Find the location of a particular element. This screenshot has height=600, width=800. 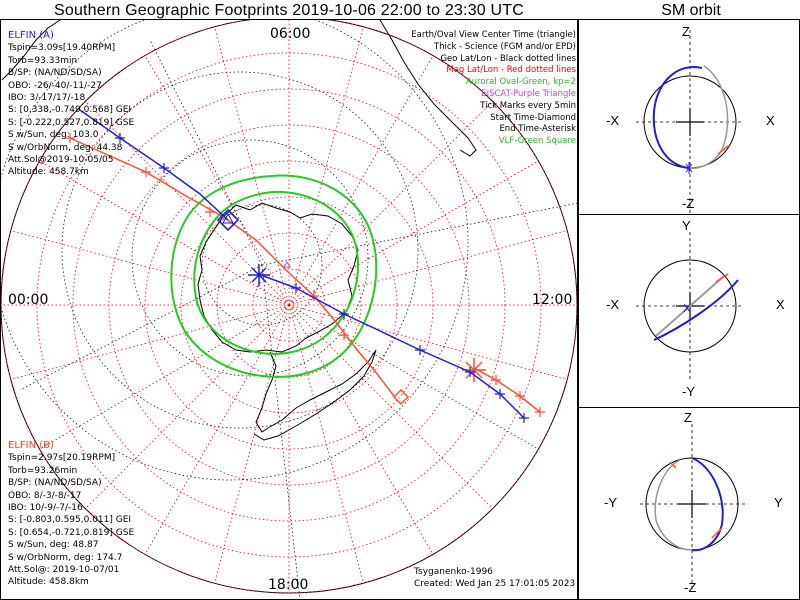

sm2-orbit-a is located at coordinates (696, 310).